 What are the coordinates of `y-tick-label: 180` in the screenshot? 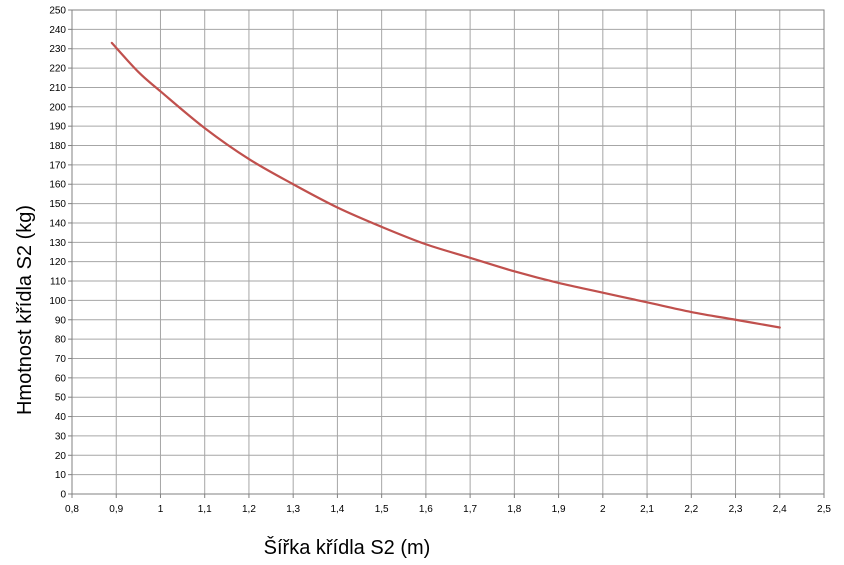 It's located at (57, 146).